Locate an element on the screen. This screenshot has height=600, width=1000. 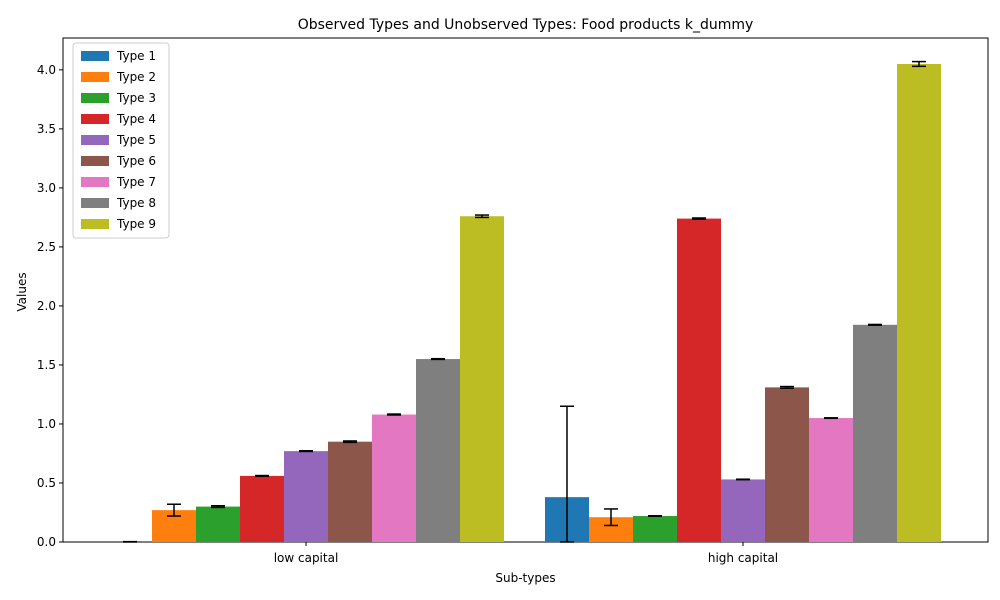
y-tick-label: 3.5 is located at coordinates (46, 129).